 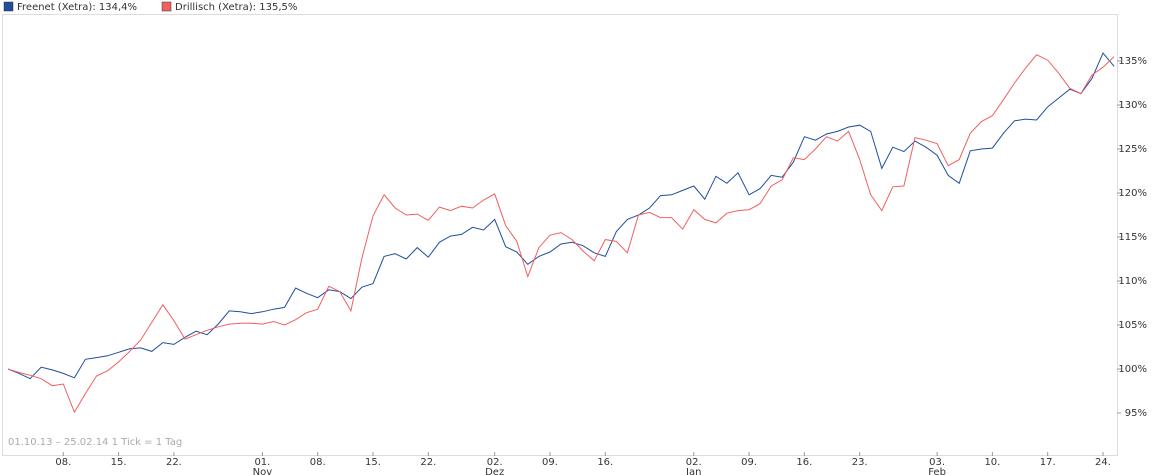 I want to click on x-month-label: Nov, so click(x=263, y=471).